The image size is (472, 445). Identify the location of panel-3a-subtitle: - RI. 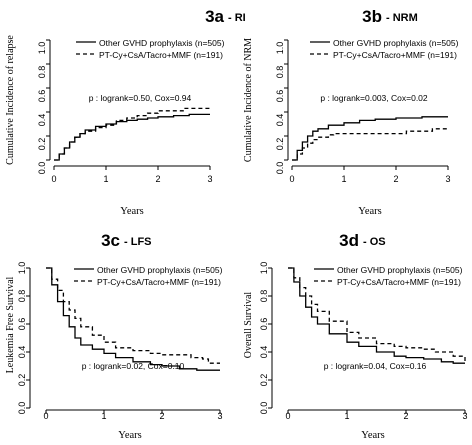
(237, 18).